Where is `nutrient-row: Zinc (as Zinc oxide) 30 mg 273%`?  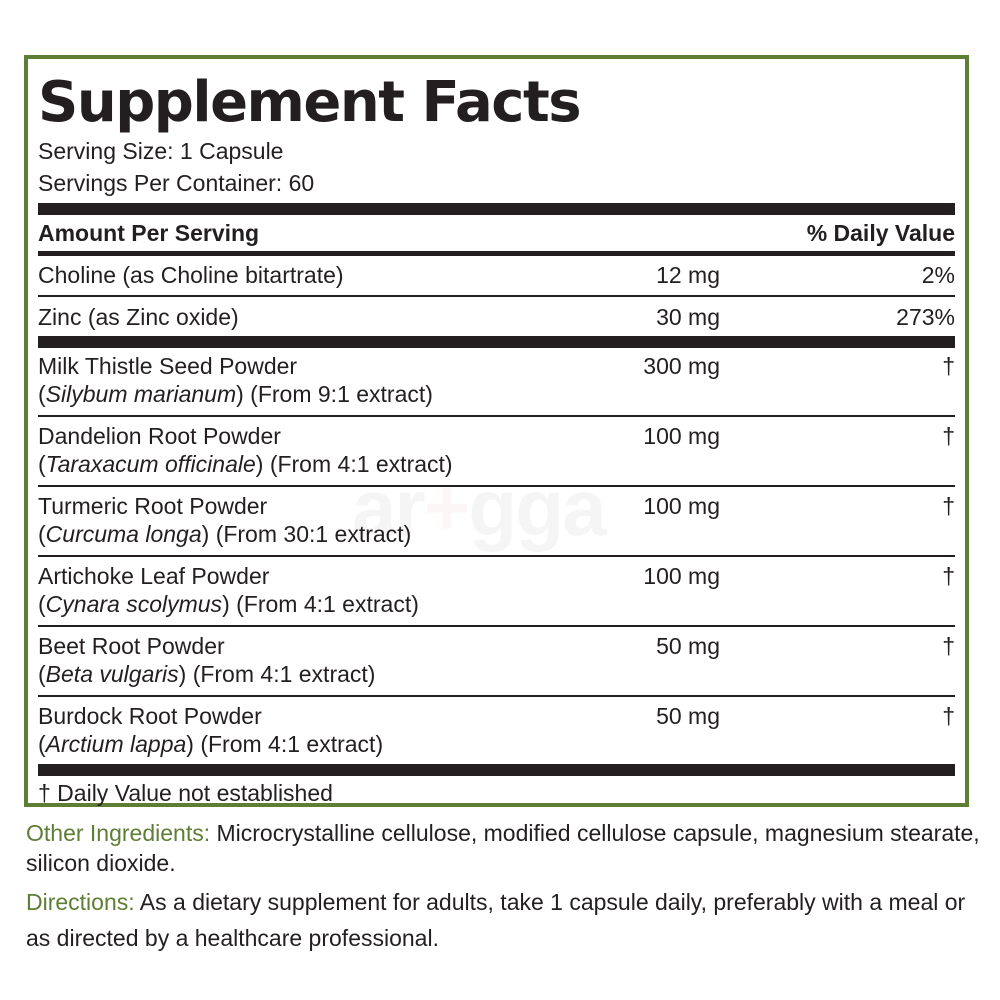
nutrient-row: Zinc (as Zinc oxide) 30 mg 273% is located at coordinates (496, 317).